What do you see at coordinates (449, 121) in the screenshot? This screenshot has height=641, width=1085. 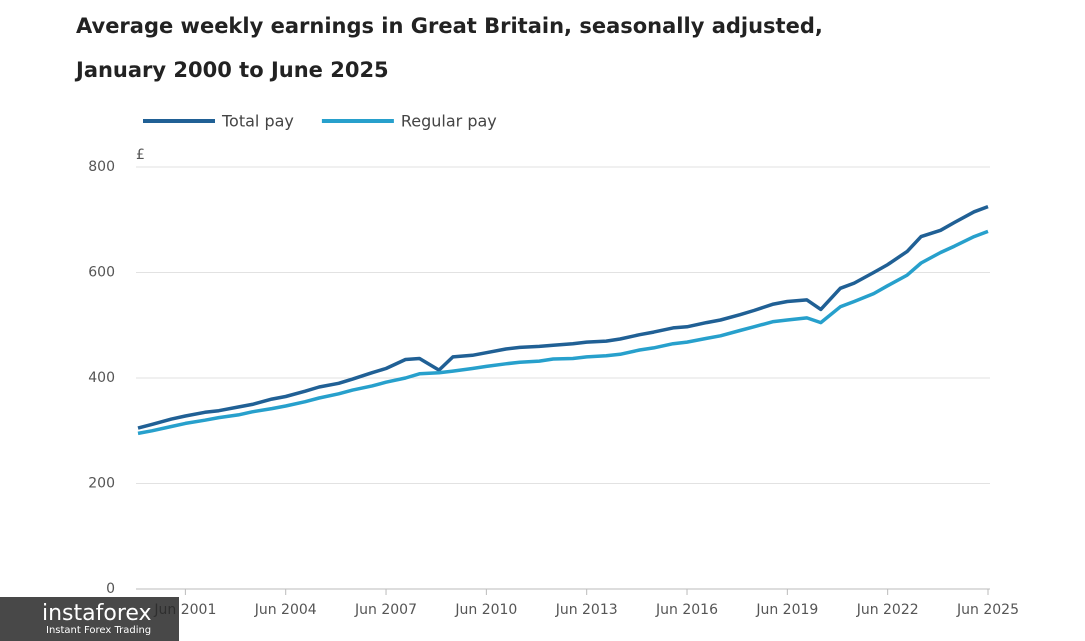 I see `legend-label: Regular pay` at bounding box center [449, 121].